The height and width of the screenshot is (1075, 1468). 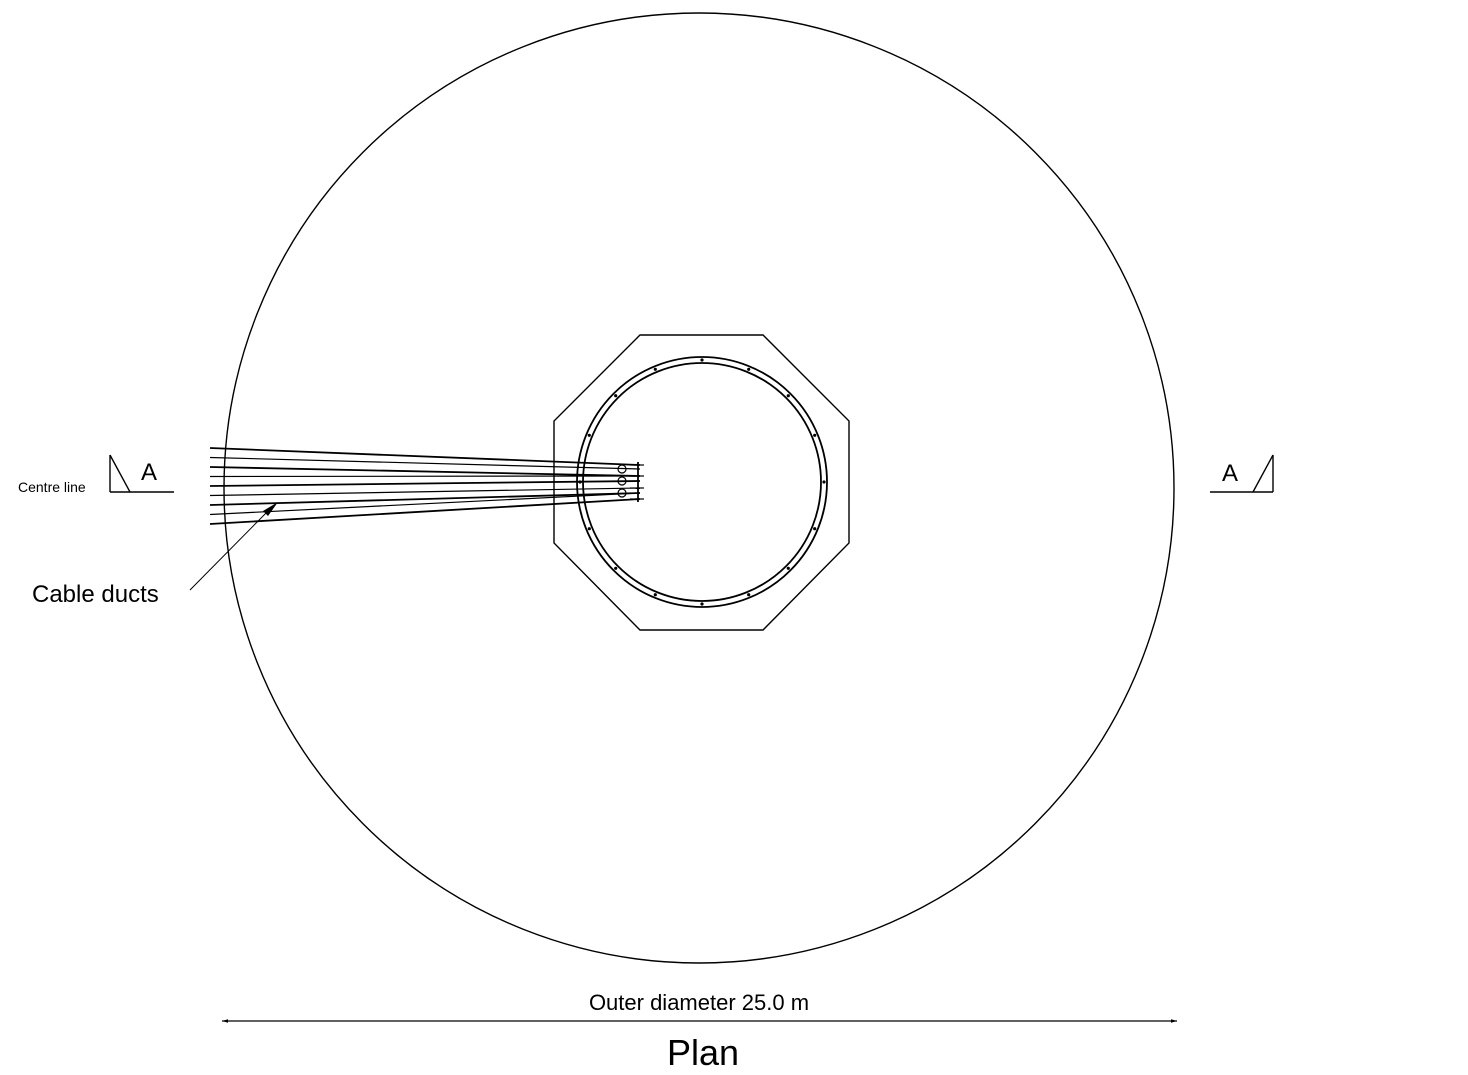 I want to click on cable-ducts-leader-line, so click(x=229, y=550).